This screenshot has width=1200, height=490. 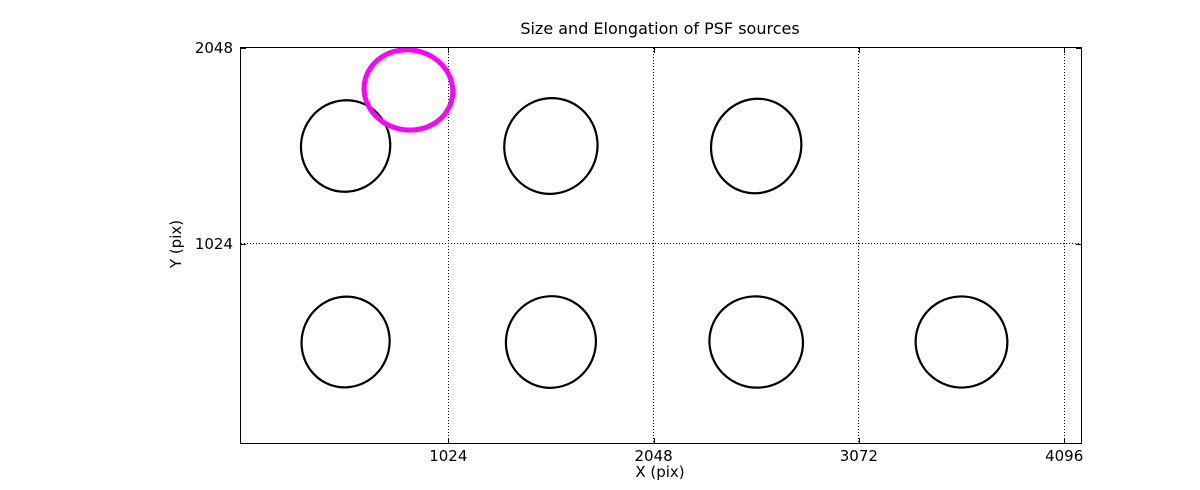 I want to click on tick-y-1024-right, so click(x=1078, y=244).